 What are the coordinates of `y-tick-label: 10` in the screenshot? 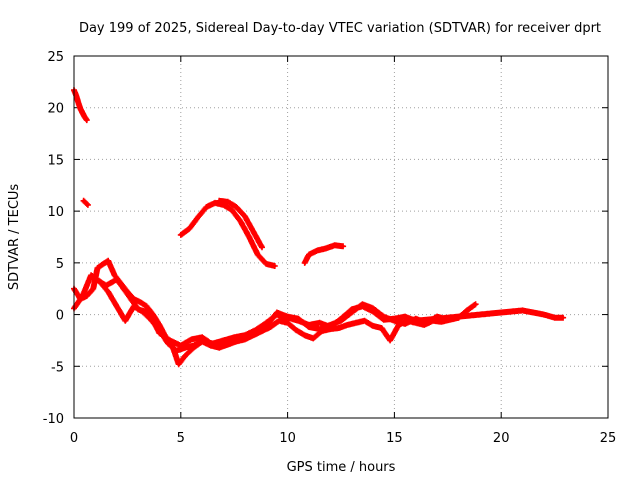 It's located at (55, 212).